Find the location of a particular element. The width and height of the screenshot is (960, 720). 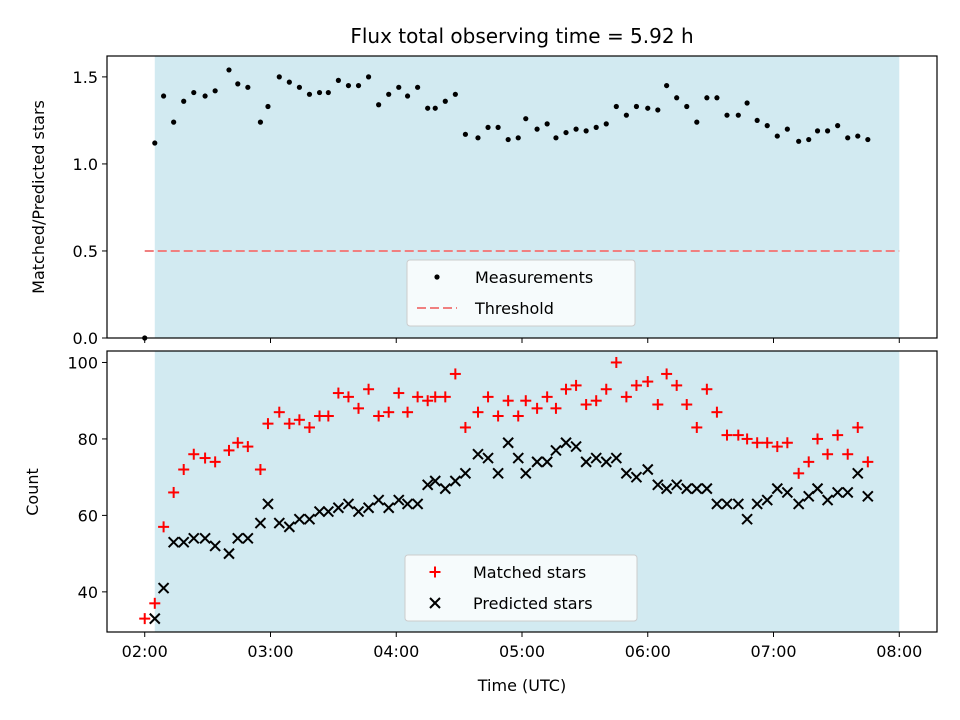

chart-title: Flux total observing time = 5.92 h is located at coordinates (521, 36).